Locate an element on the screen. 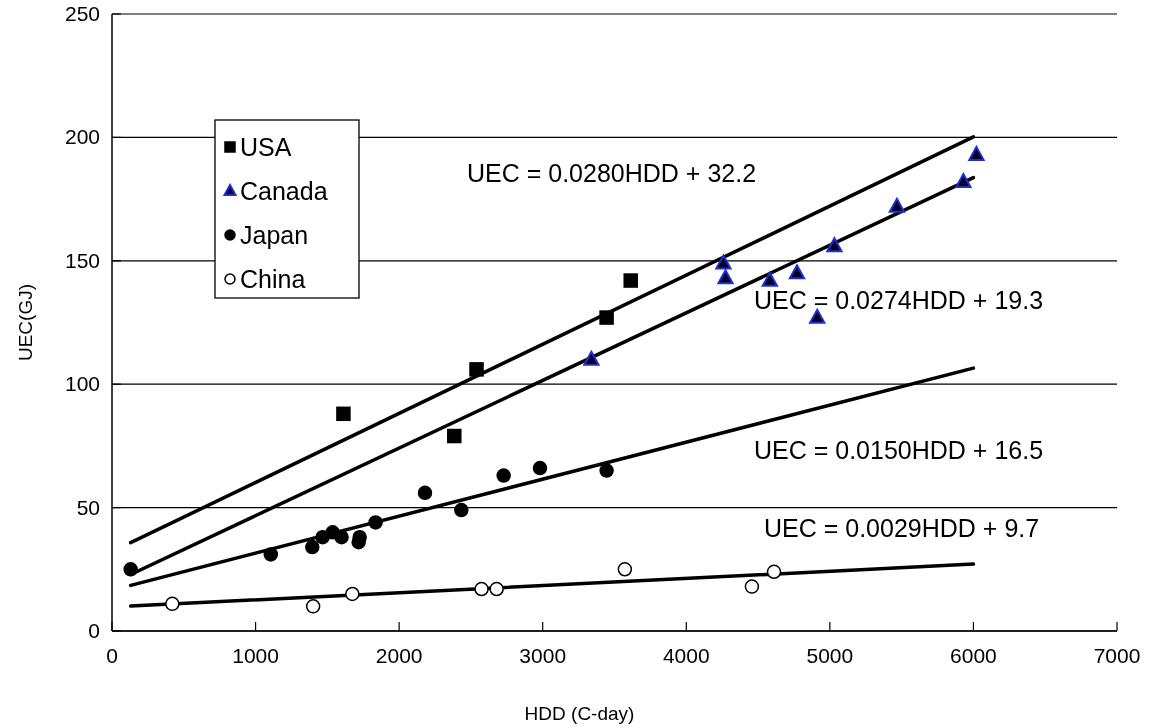 Image resolution: width=1155 pixels, height=728 pixels. y-tick-label: 50 is located at coordinates (88, 507).